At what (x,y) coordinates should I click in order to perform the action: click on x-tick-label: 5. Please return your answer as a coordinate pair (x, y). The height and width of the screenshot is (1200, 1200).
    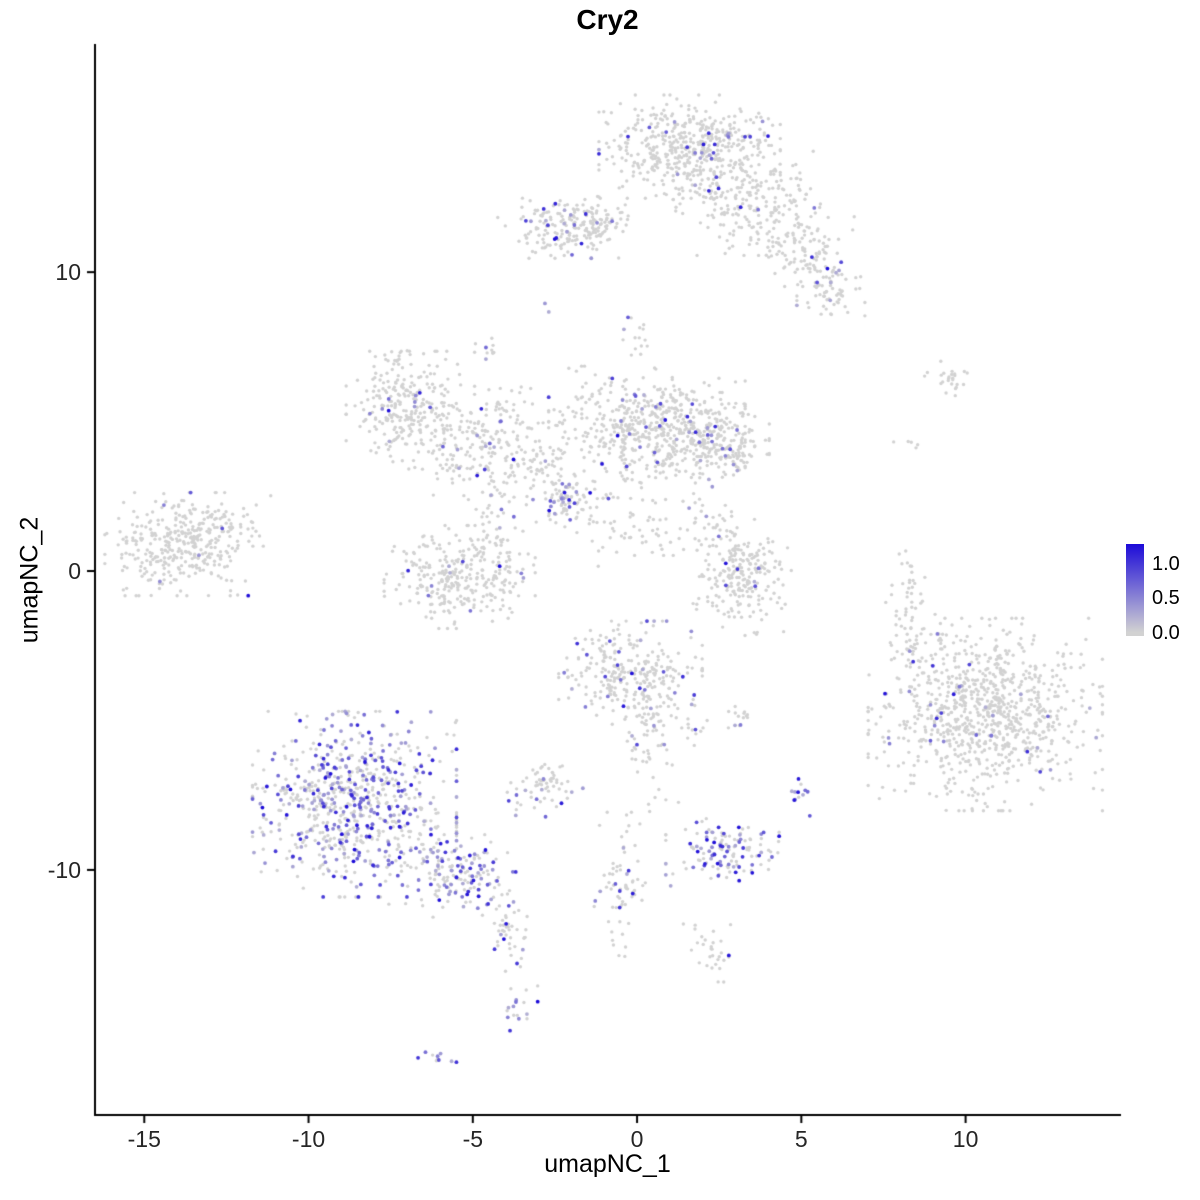
    Looking at the image, I should click on (801, 1139).